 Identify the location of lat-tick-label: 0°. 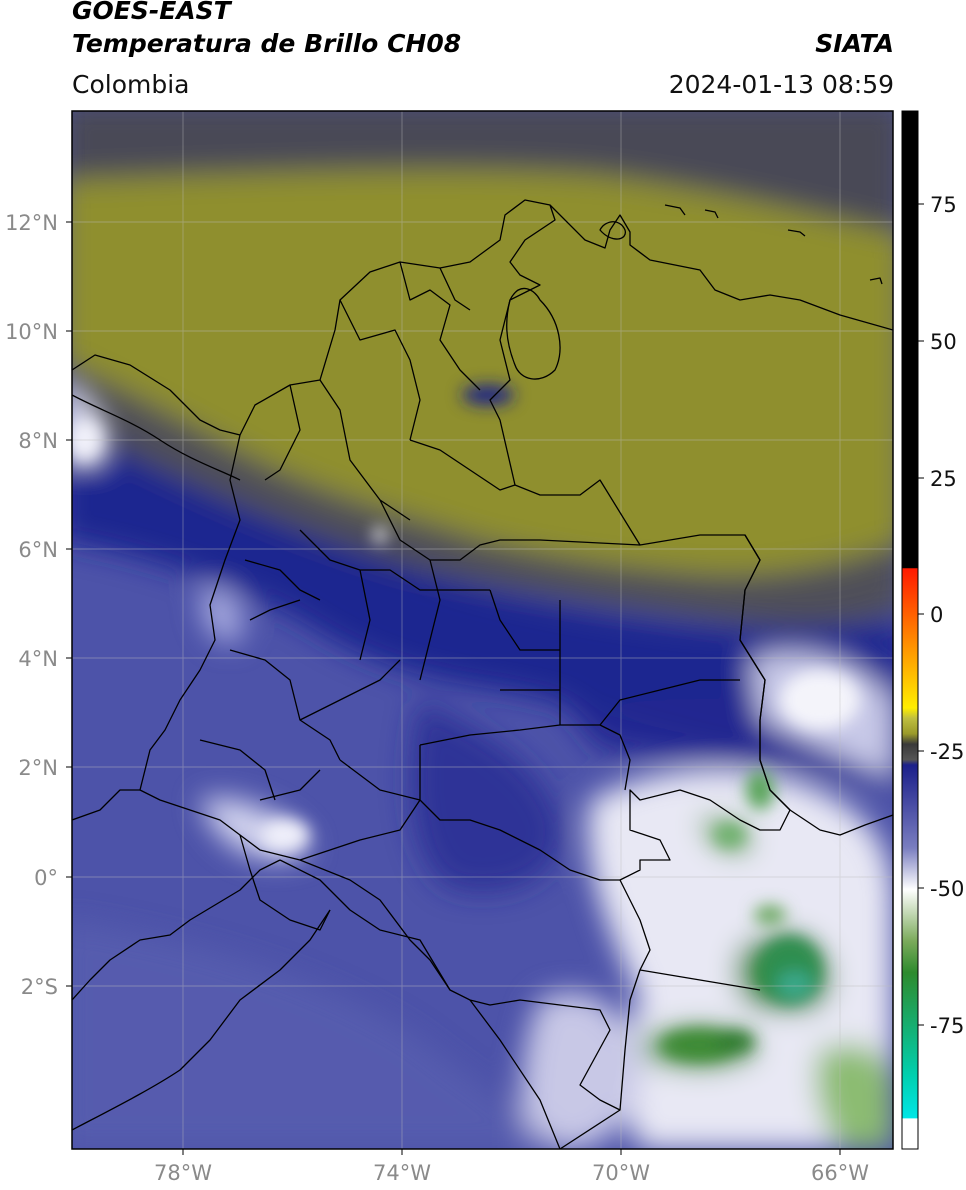
(46, 878).